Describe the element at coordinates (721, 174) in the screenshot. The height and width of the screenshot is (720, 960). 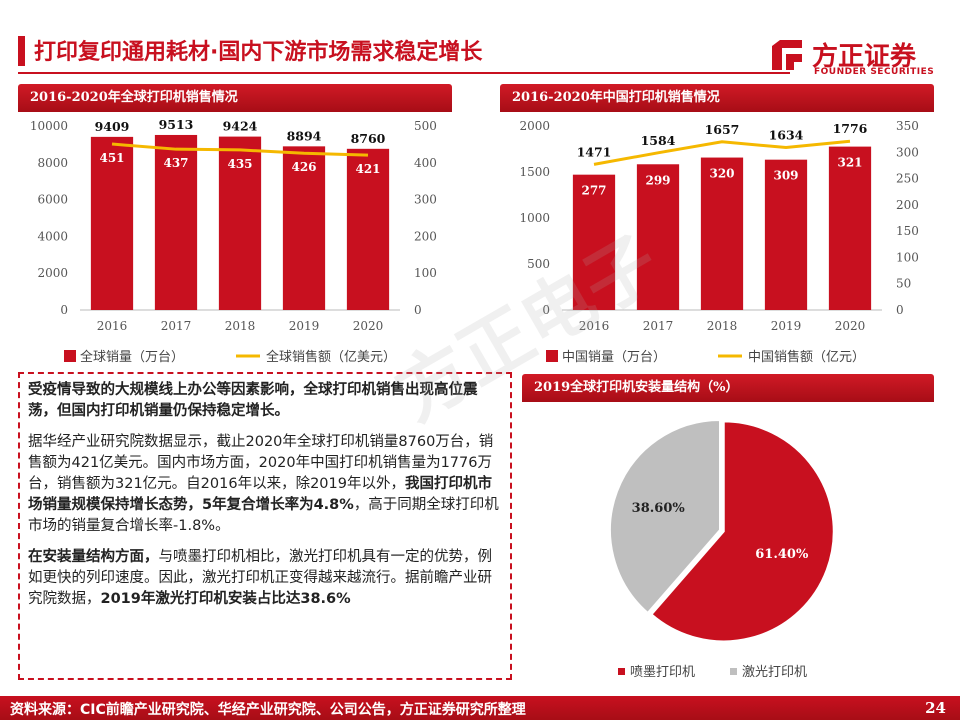
I see `chart-1-line-value-label: 320` at that location.